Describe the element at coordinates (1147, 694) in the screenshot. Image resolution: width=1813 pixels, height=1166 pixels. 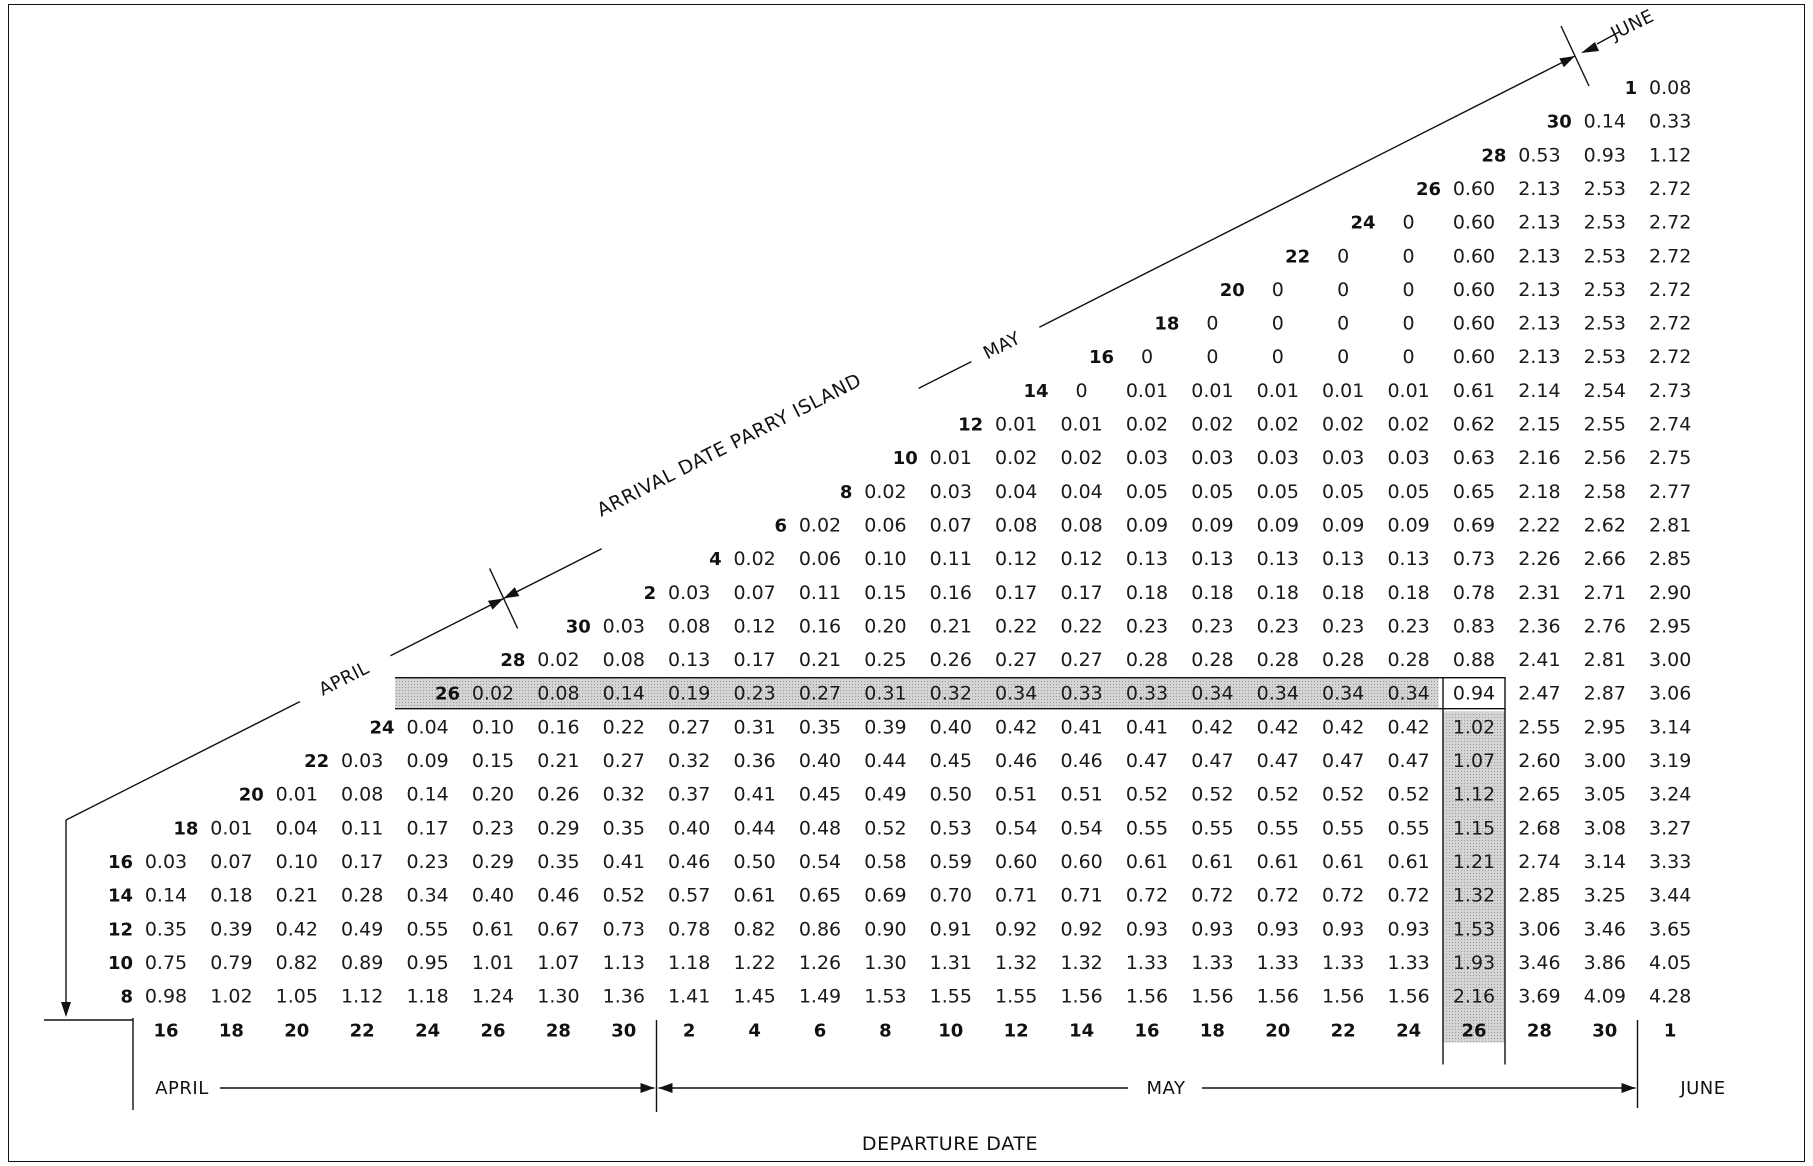
I see `table-cell: 0.33` at that location.